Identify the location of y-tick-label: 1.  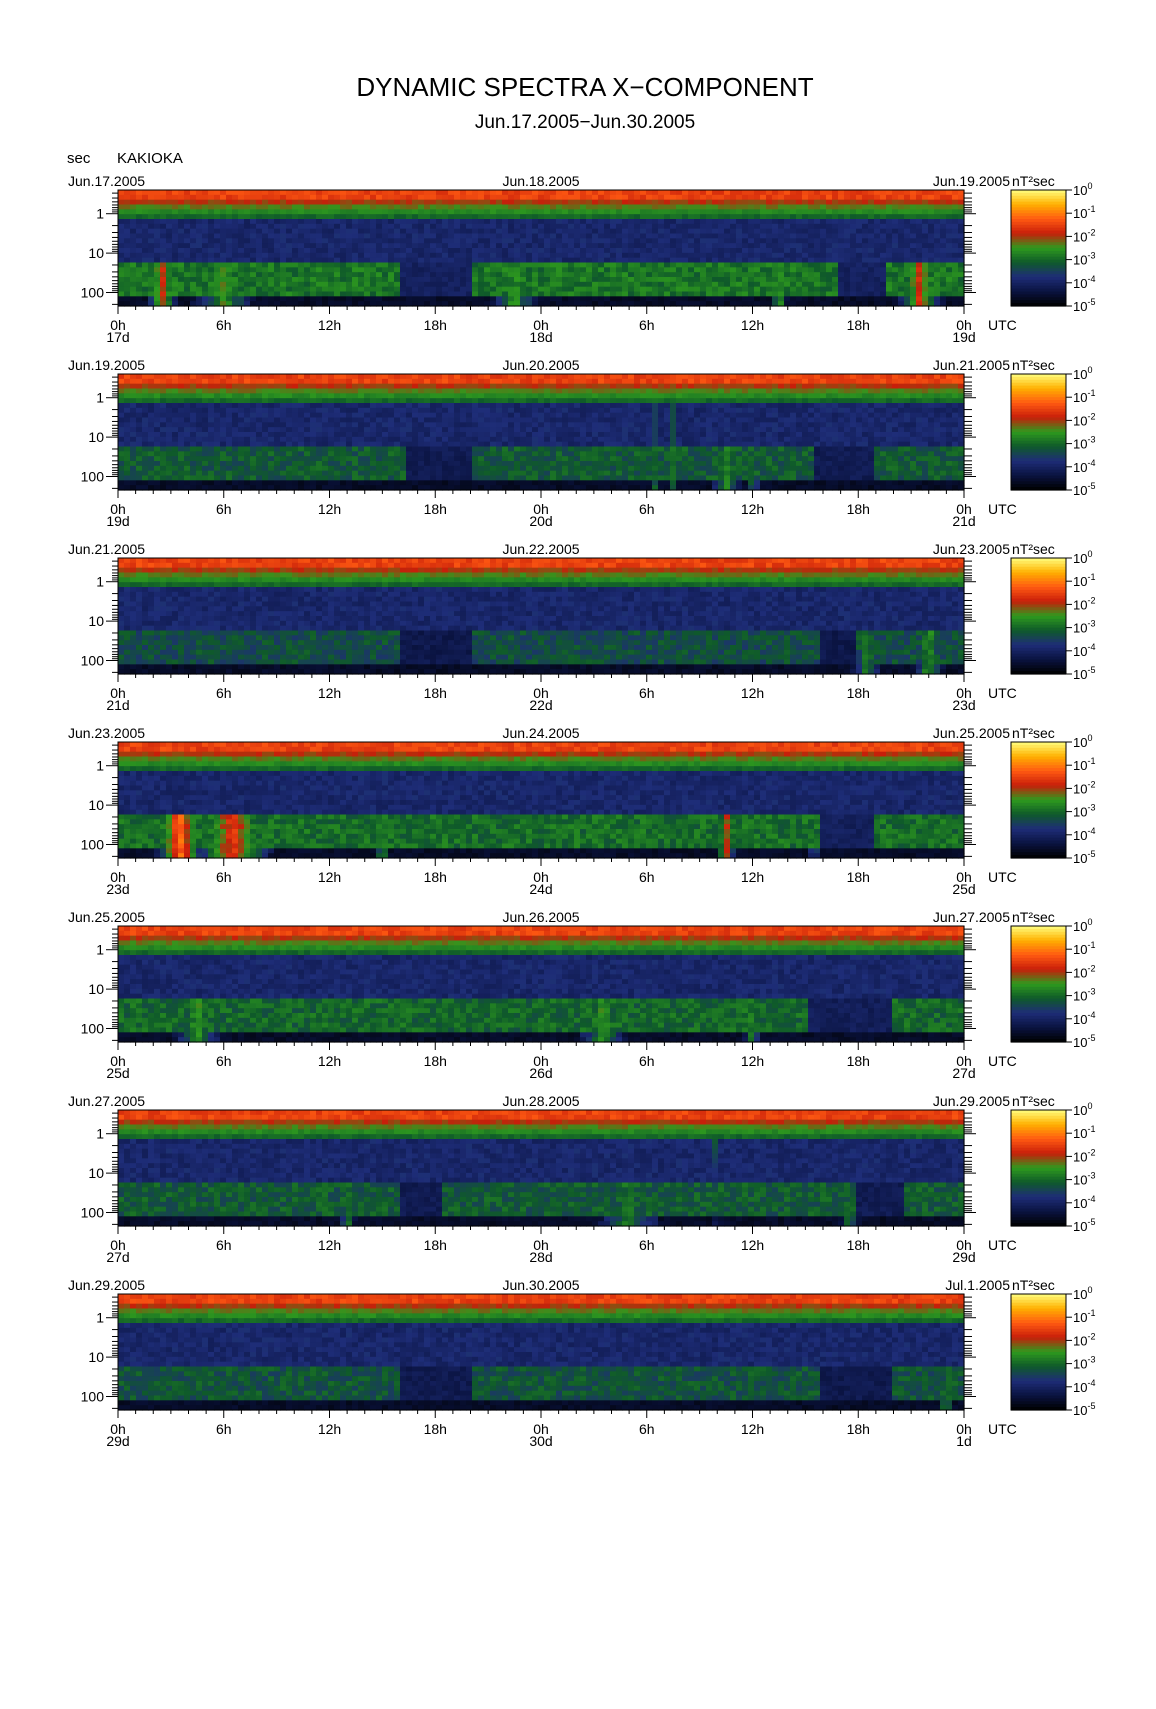
(100, 214).